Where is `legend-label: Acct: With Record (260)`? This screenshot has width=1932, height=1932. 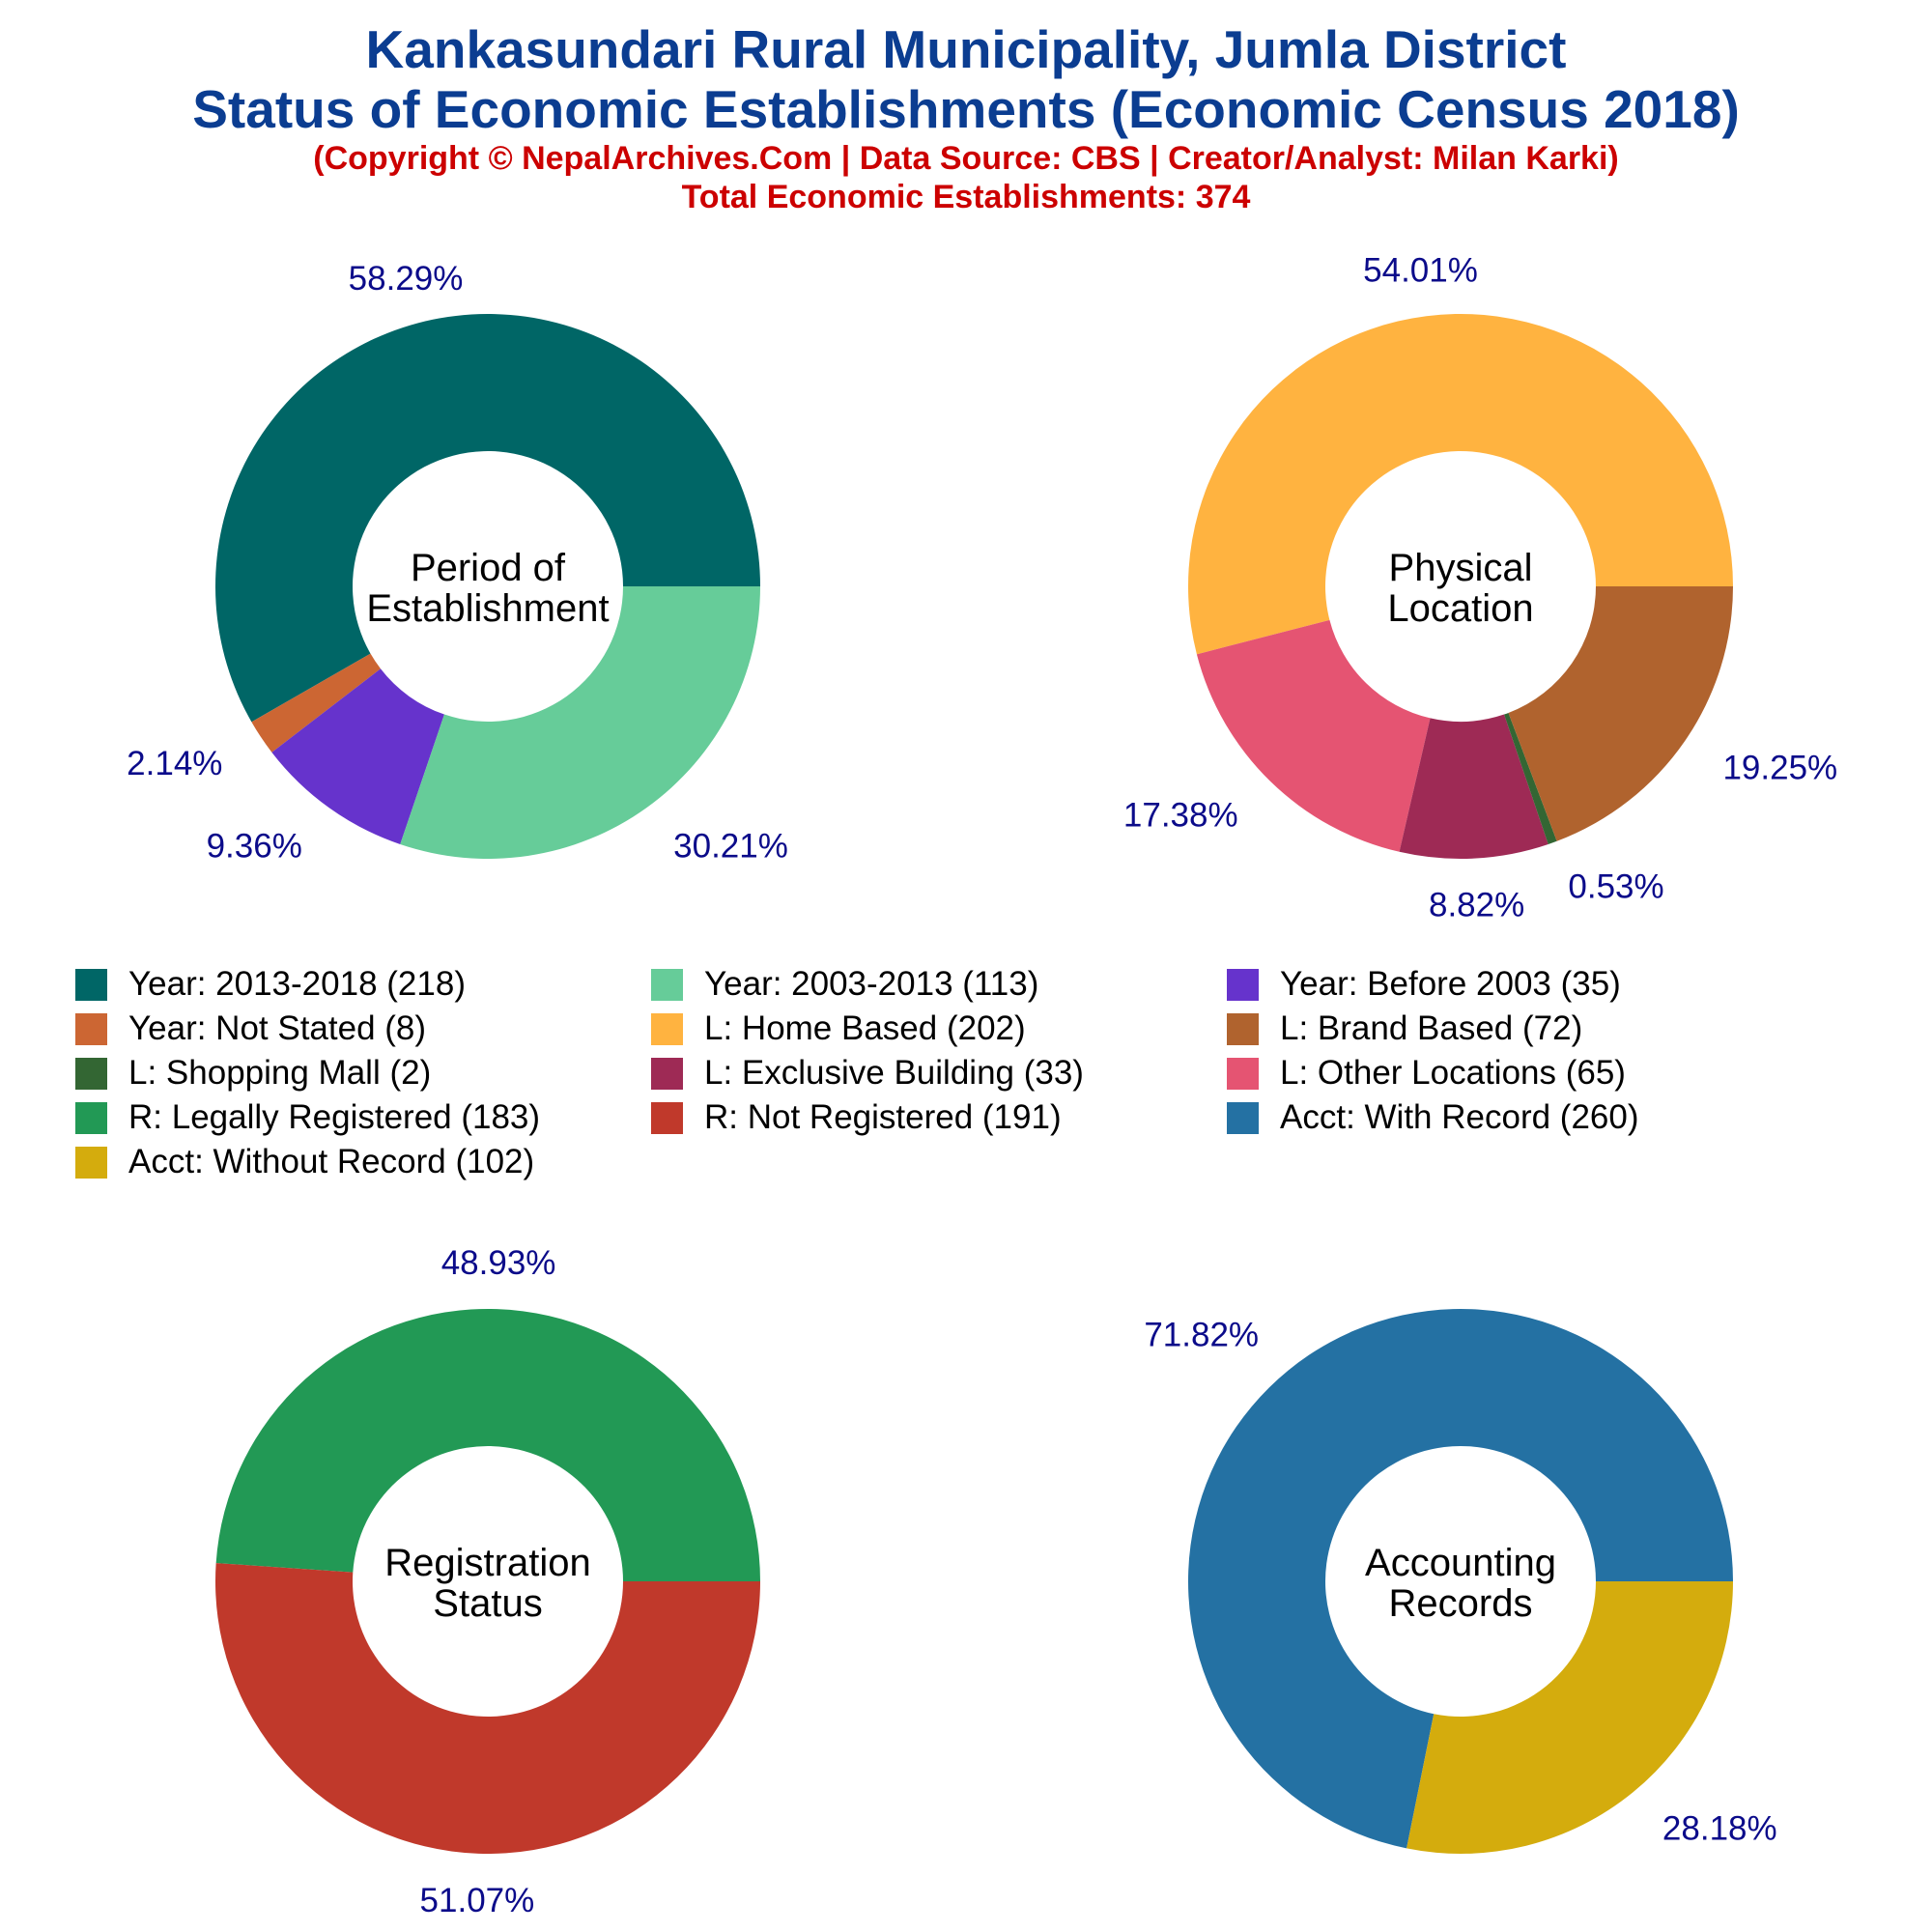 legend-label: Acct: With Record (260) is located at coordinates (1459, 1117).